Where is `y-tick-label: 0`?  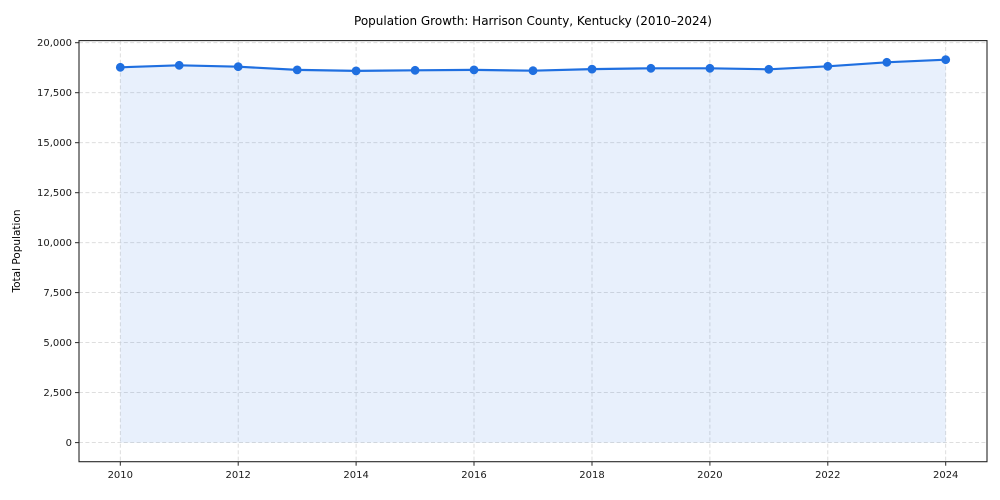 y-tick-label: 0 is located at coordinates (69, 443).